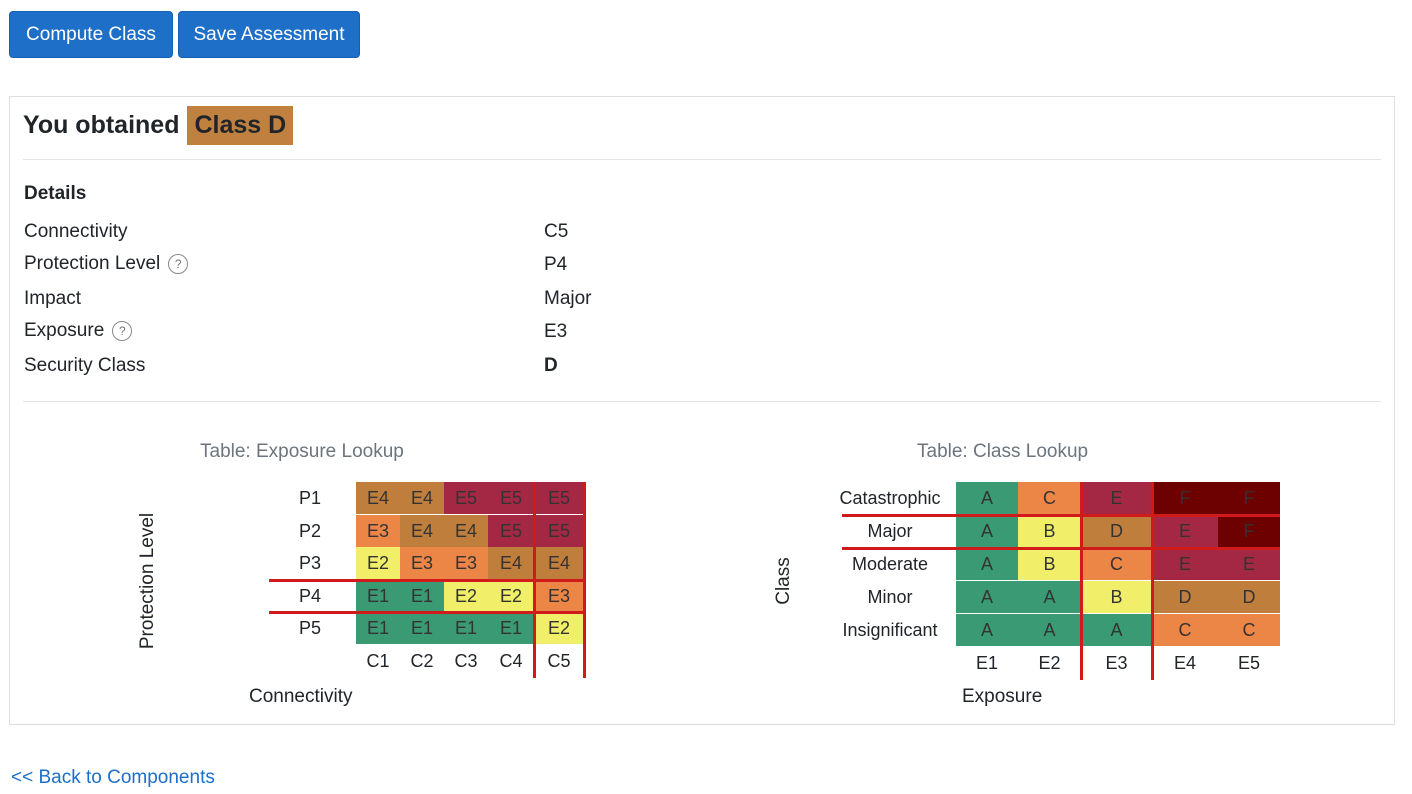 This screenshot has height=794, width=1412. I want to click on detail-label-protection-level: Protection Level ?, so click(106, 264).